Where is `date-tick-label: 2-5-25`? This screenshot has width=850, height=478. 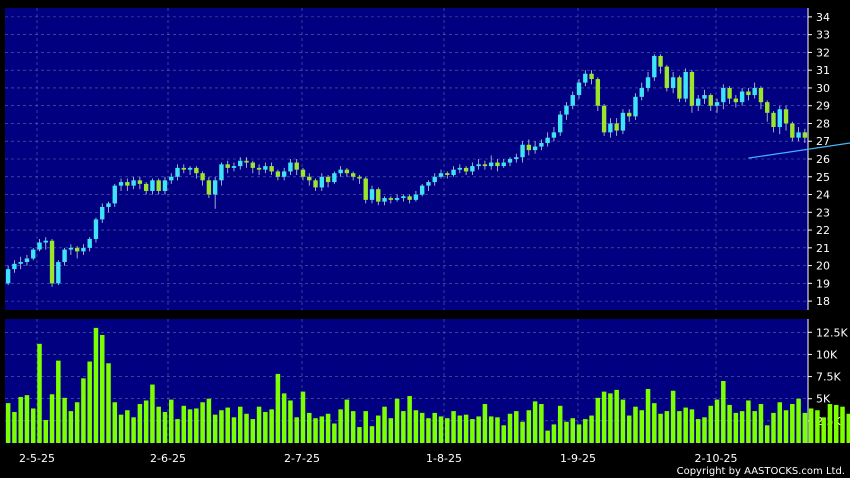 date-tick-label: 2-5-25 is located at coordinates (37, 458).